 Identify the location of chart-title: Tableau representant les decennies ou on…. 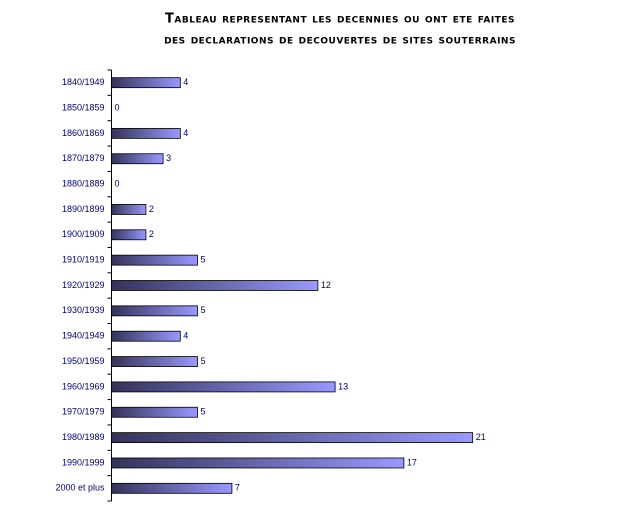
(340, 19).